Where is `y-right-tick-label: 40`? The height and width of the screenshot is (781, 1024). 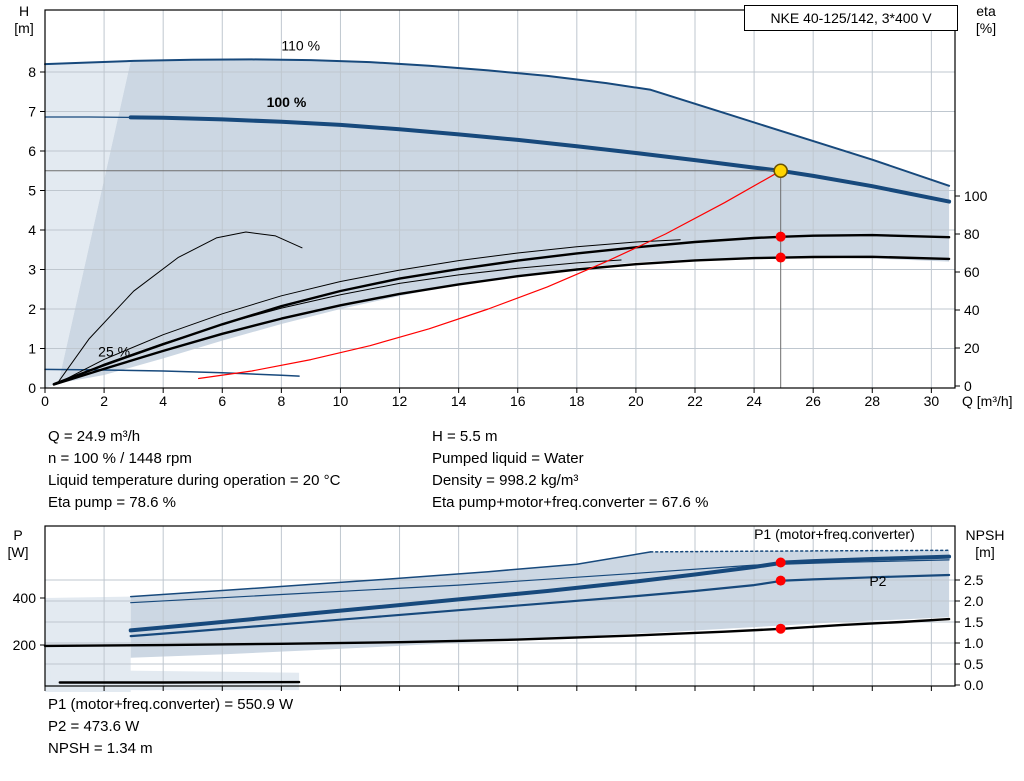 y-right-tick-label: 40 is located at coordinates (972, 310).